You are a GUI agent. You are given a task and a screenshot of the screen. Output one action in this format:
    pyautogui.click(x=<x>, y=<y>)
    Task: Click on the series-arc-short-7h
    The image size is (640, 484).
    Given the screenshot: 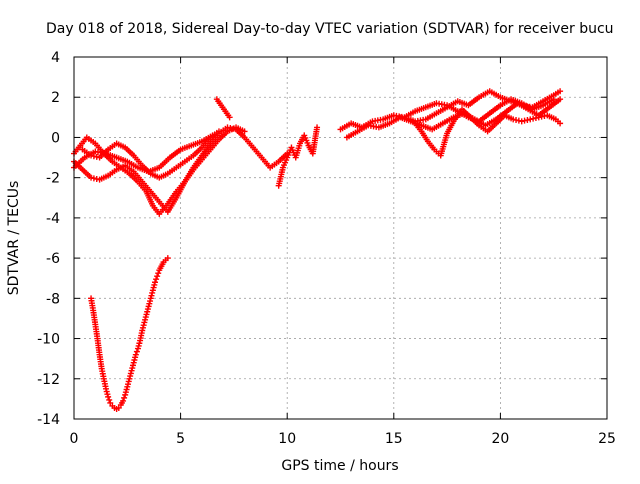 What is the action you would take?
    pyautogui.click(x=223, y=108)
    